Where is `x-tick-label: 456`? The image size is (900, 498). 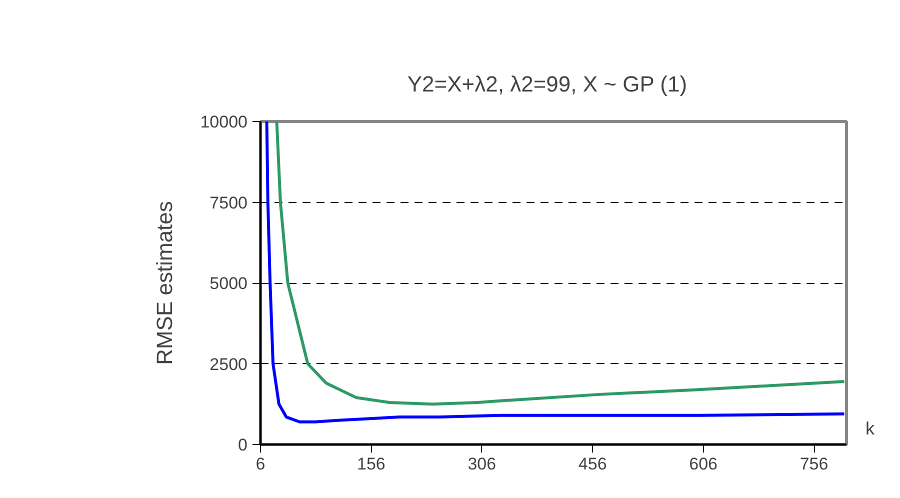
x-tick-label: 456 is located at coordinates (592, 464).